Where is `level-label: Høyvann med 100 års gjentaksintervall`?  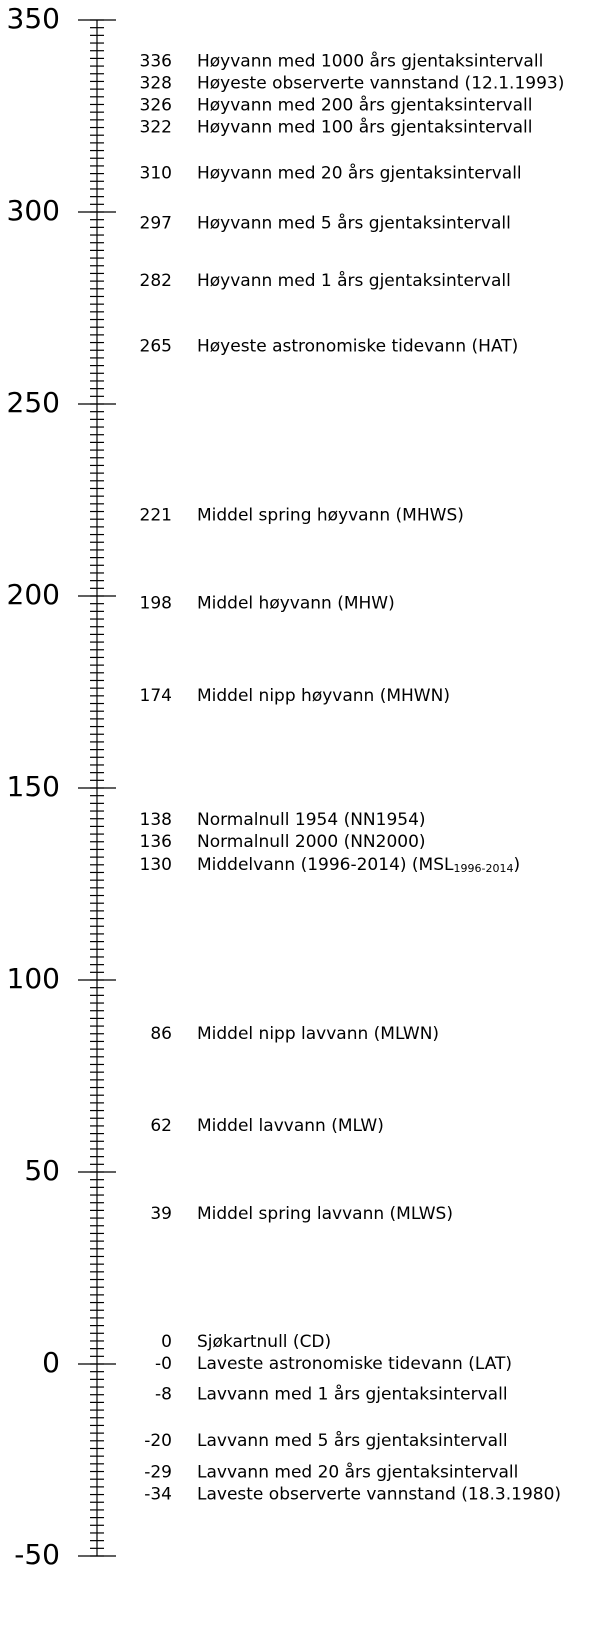
level-label: Høyvann med 100 års gjentaksintervall is located at coordinates (364, 127).